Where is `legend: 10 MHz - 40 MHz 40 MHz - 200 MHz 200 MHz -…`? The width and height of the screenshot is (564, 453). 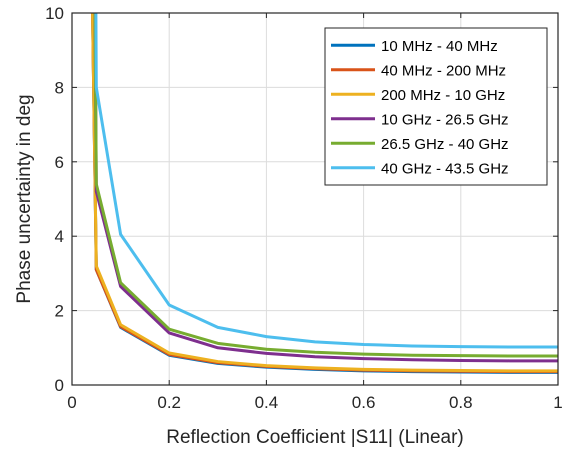 legend: 10 MHz - 40 MHz 40 MHz - 200 MHz 200 MHz -… is located at coordinates (436, 106).